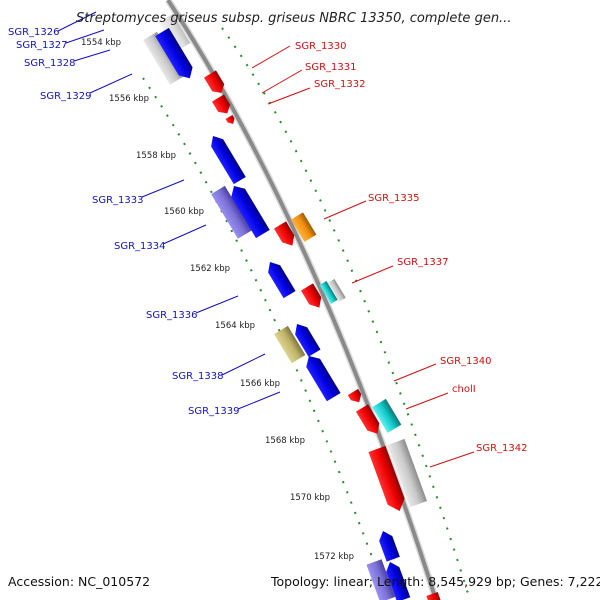 This screenshot has height=600, width=600. Describe the element at coordinates (502, 448) in the screenshot. I see `gene-label-sgr-1342: SGR_1342` at that location.